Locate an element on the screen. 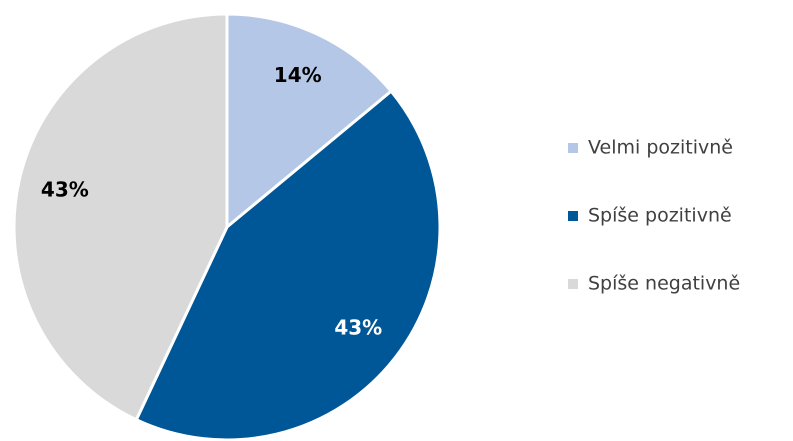  legend-label: Spíše negativně is located at coordinates (664, 284).